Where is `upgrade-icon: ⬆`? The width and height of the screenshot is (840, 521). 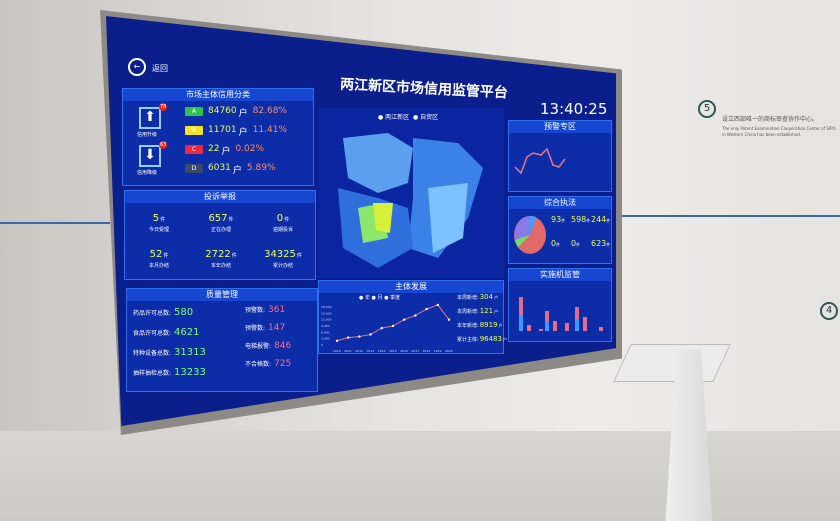 upgrade-icon: ⬆ is located at coordinates (150, 118).